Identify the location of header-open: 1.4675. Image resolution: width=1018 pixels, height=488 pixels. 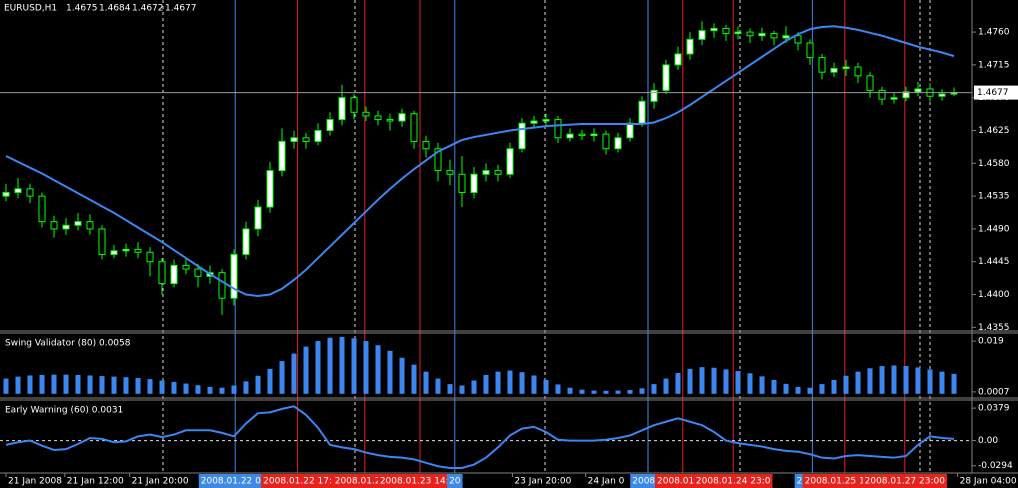
(82, 9).